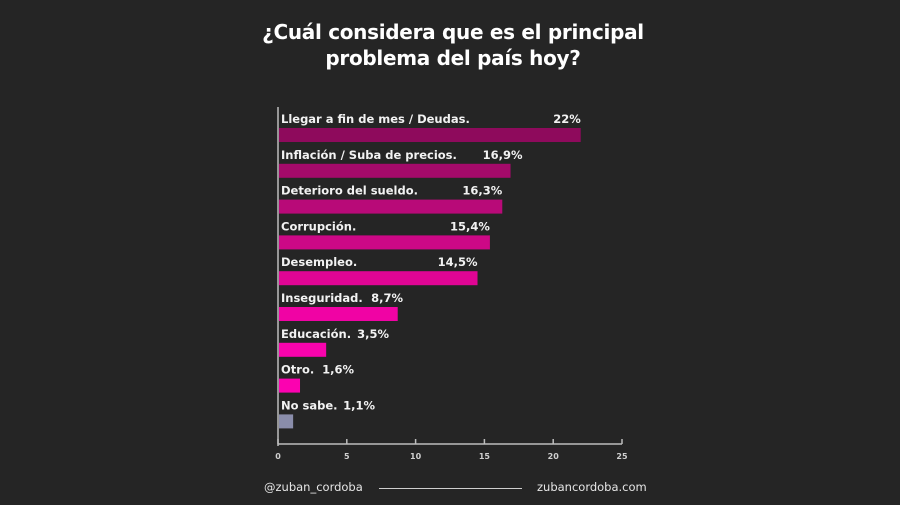 The height and width of the screenshot is (505, 900). I want to click on x-tick-label: 20, so click(554, 456).